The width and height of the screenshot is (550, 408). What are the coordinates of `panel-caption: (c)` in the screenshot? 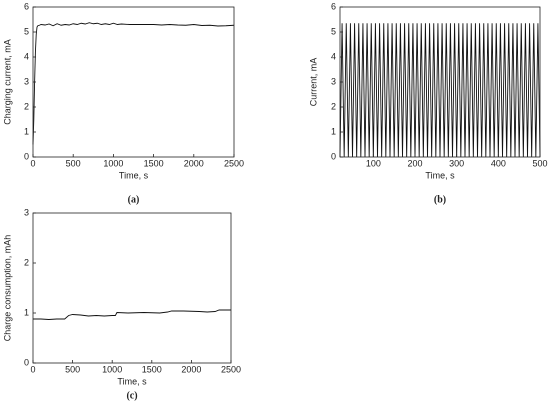 It's located at (131, 395).